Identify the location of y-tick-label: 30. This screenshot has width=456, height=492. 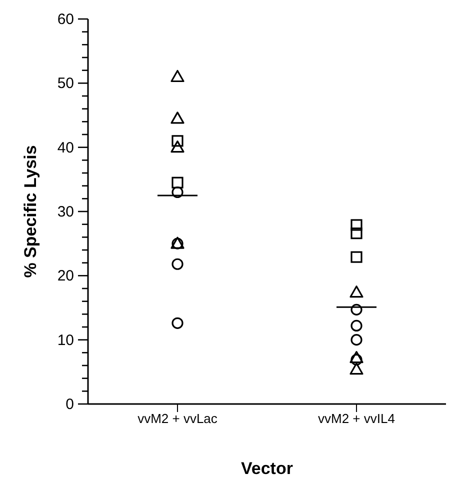
(65, 212).